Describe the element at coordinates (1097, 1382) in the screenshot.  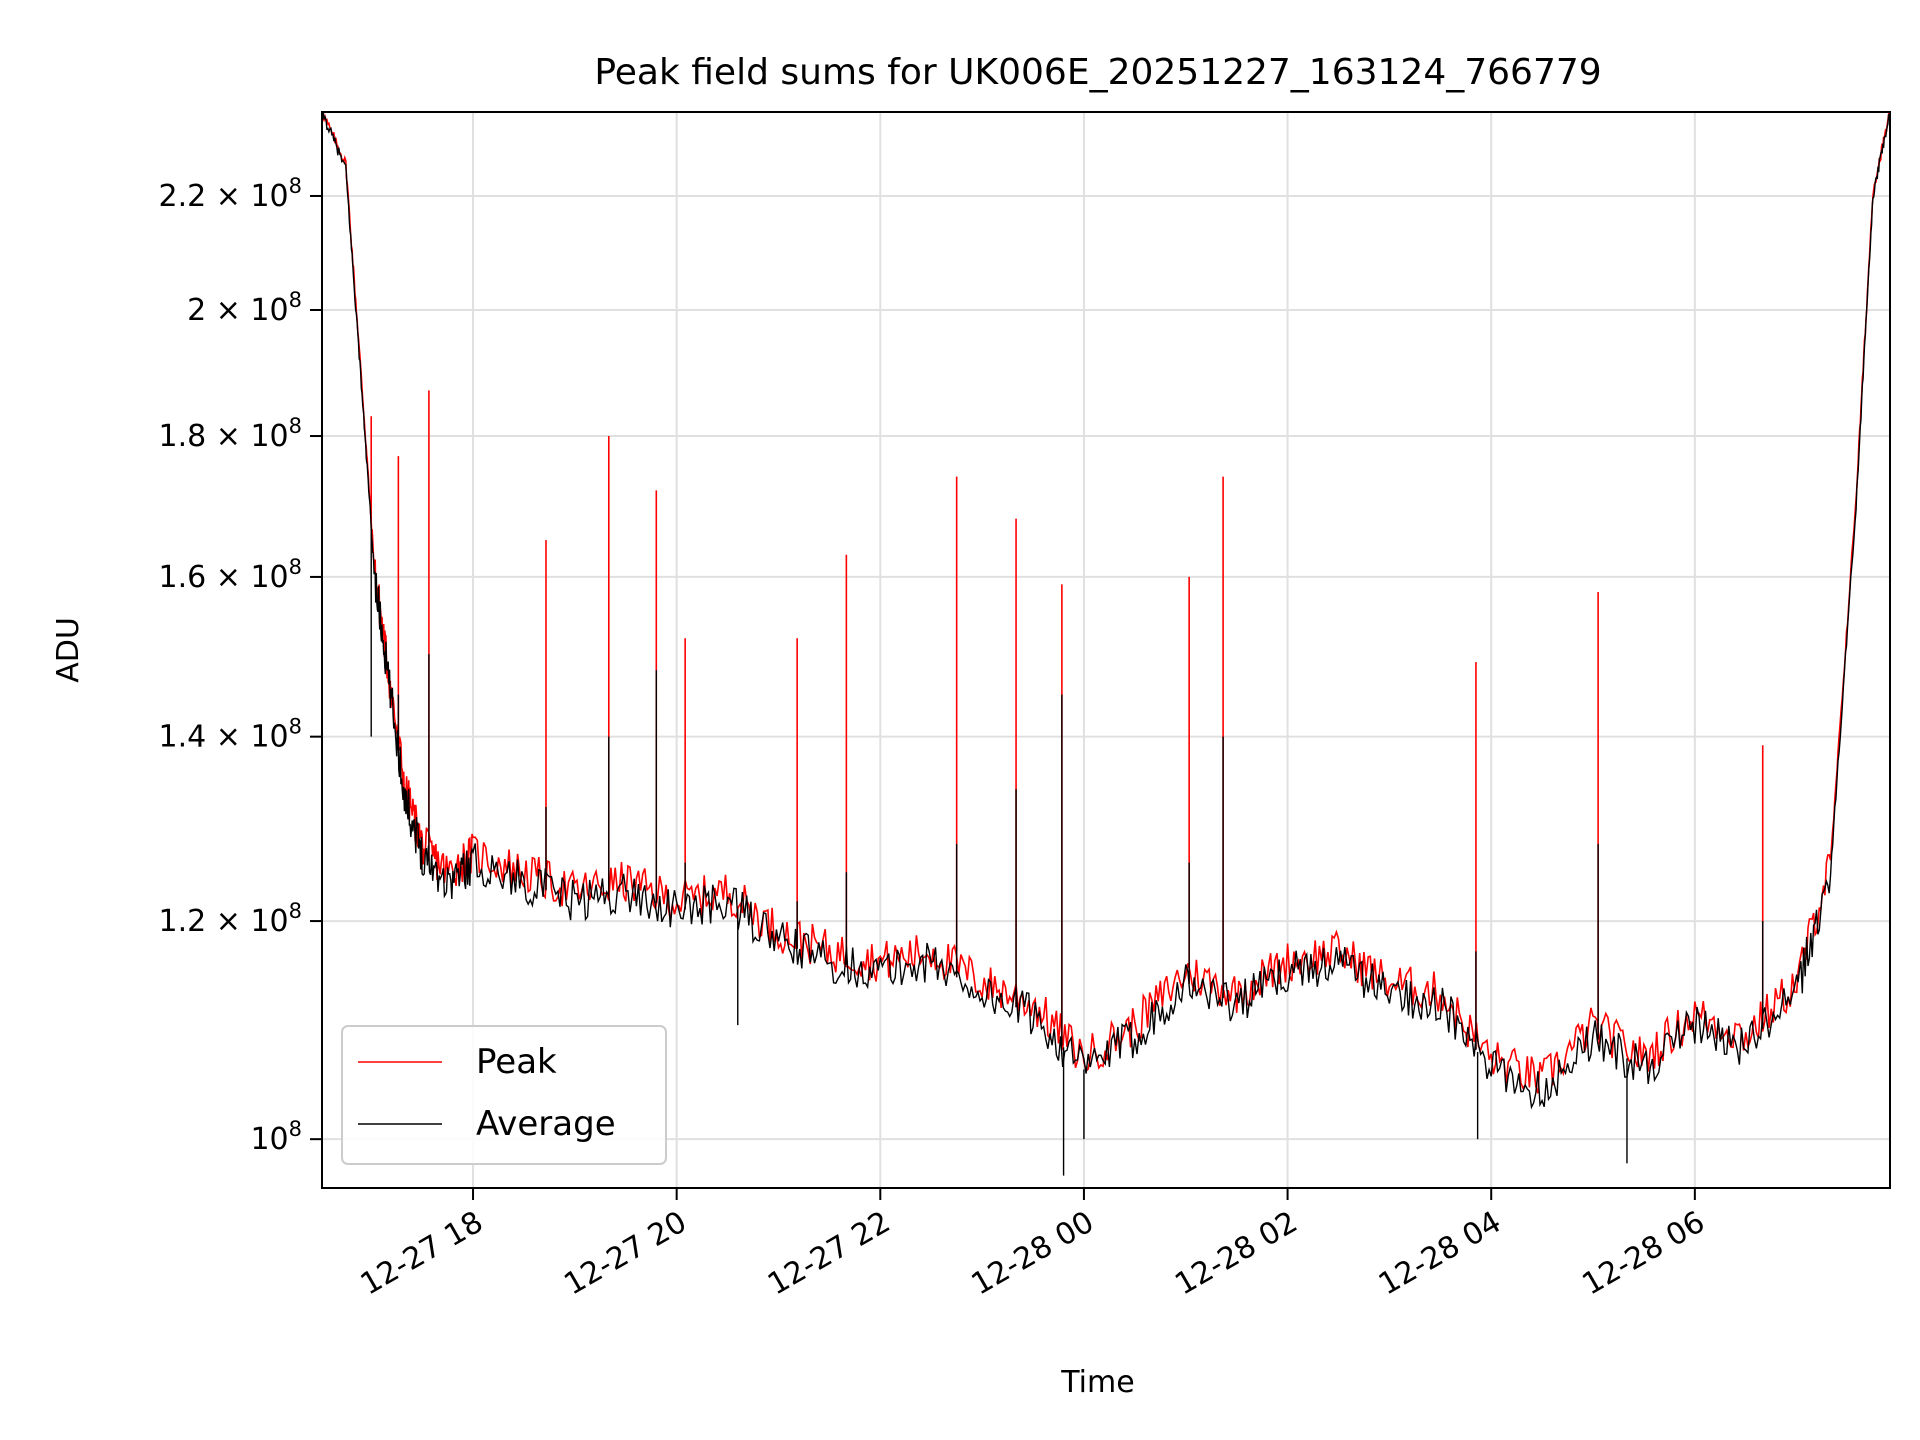
I see `x-axis-label: Time` at that location.